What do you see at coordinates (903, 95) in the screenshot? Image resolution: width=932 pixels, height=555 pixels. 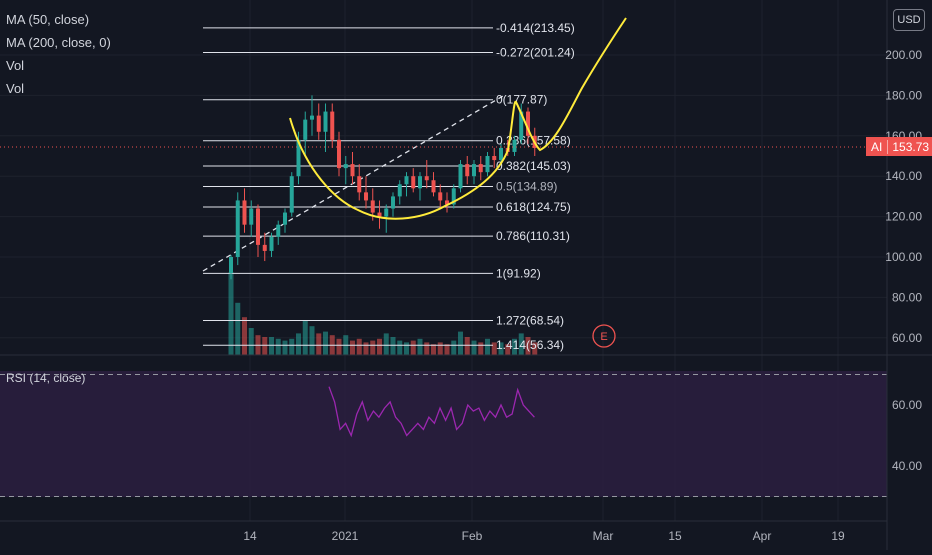 I see `price-axis-label: 180.00` at bounding box center [903, 95].